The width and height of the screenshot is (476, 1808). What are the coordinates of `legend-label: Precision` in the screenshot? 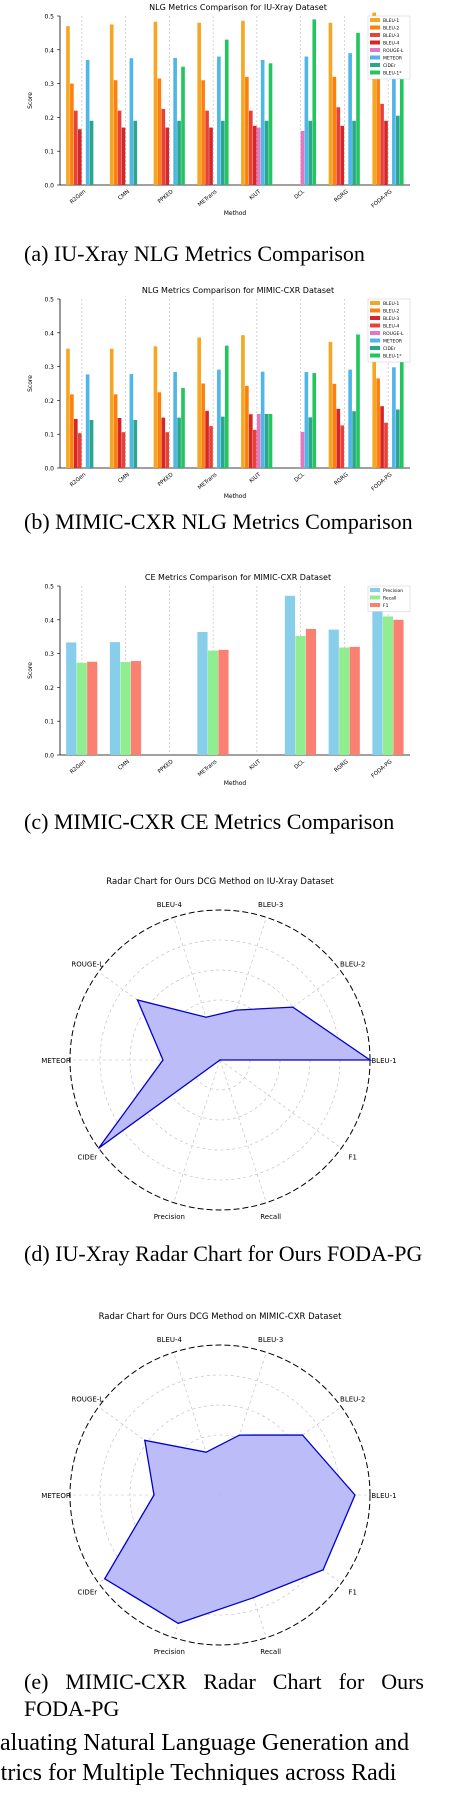 It's located at (393, 591).